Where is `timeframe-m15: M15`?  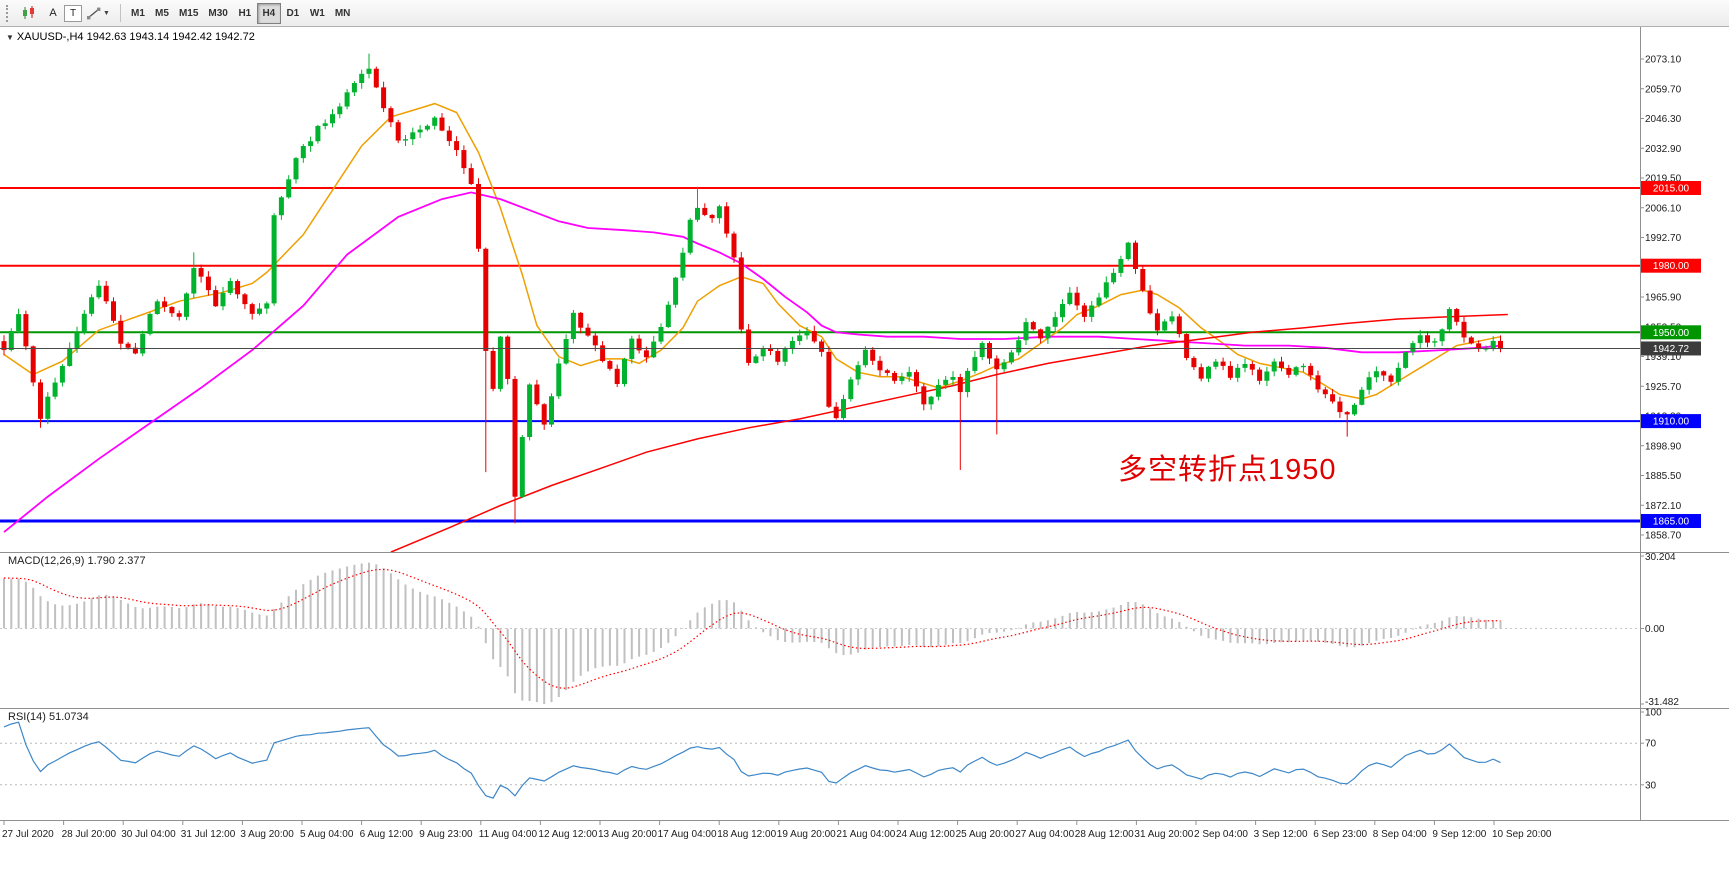 timeframe-m15: M15 is located at coordinates (188, 13).